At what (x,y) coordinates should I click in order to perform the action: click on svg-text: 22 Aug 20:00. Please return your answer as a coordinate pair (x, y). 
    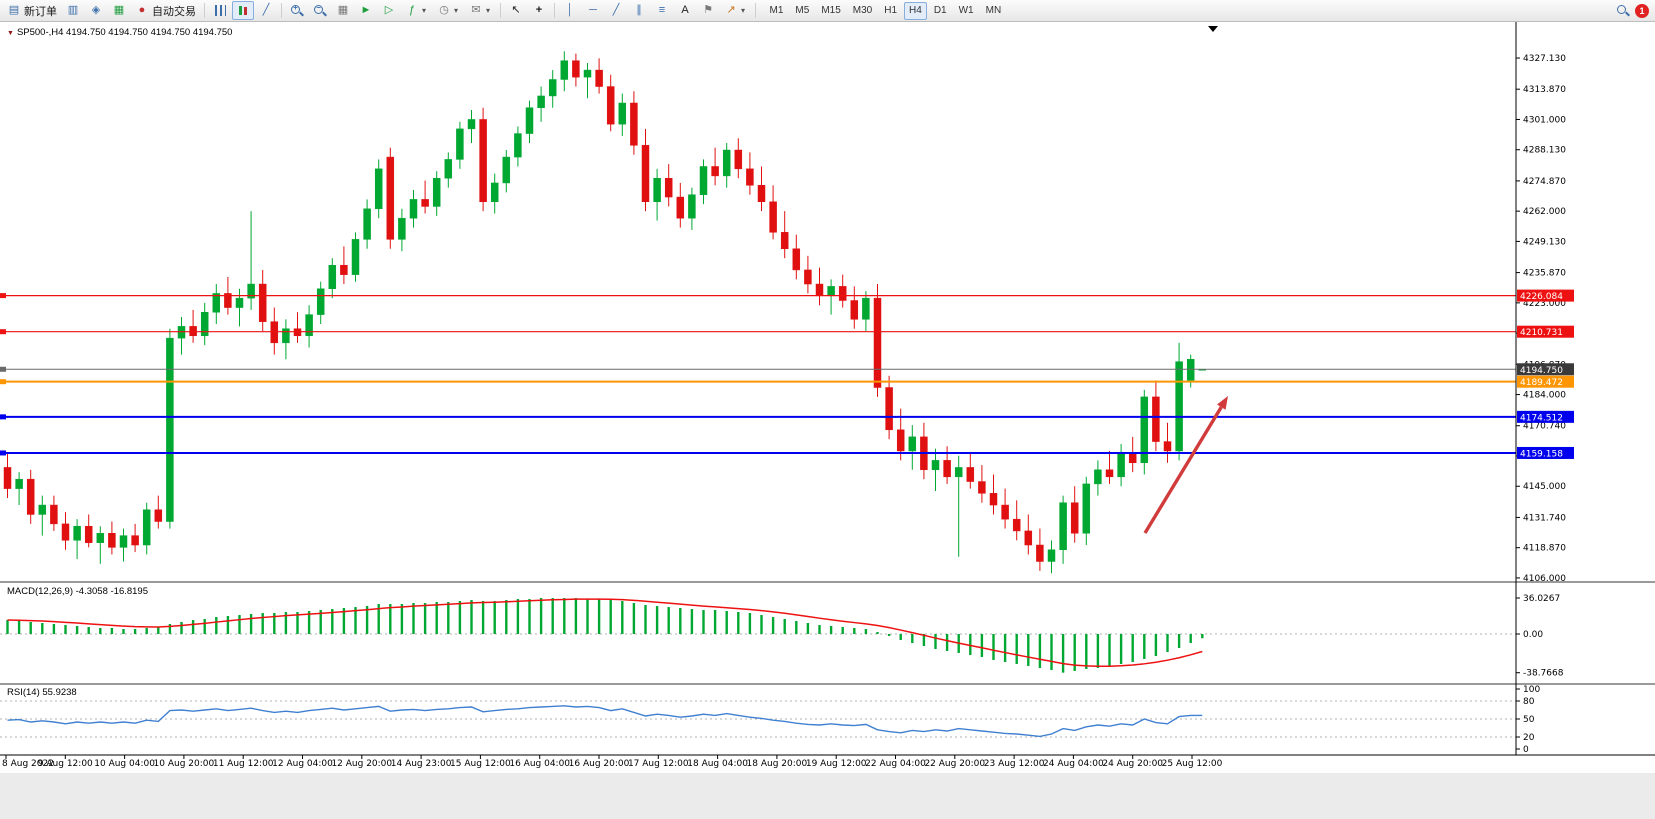
    Looking at the image, I should click on (954, 764).